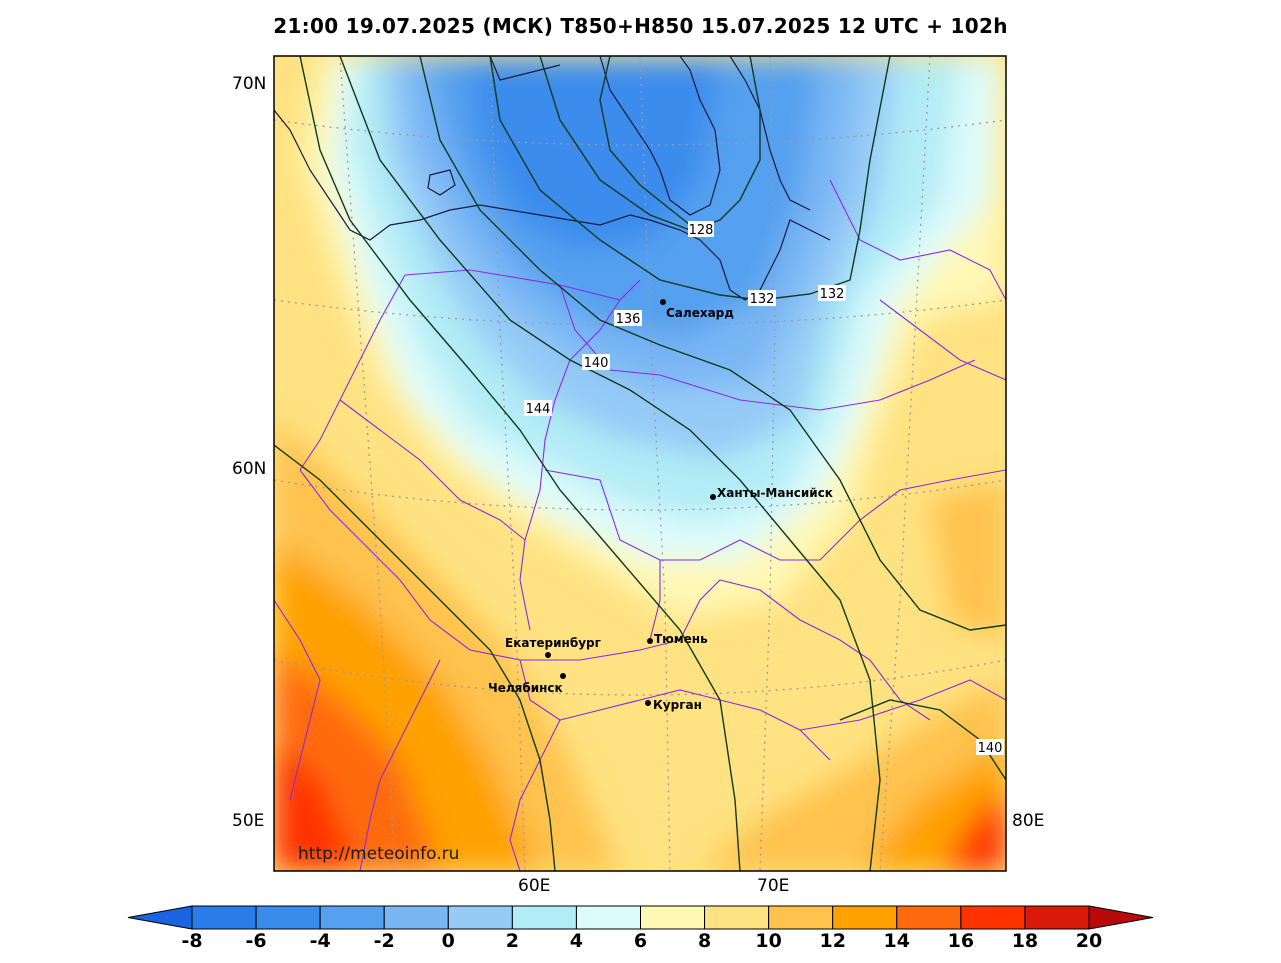 The width and height of the screenshot is (1281, 963). What do you see at coordinates (448, 941) in the screenshot?
I see `colorbar-tick-label: 0` at bounding box center [448, 941].